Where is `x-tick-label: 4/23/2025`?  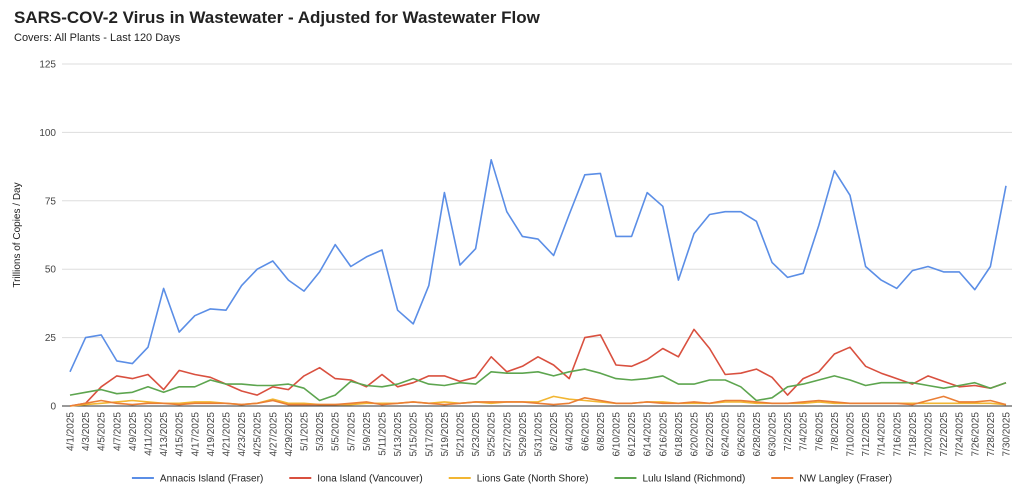
x-tick-label: 4/23/2025 is located at coordinates (242, 434).